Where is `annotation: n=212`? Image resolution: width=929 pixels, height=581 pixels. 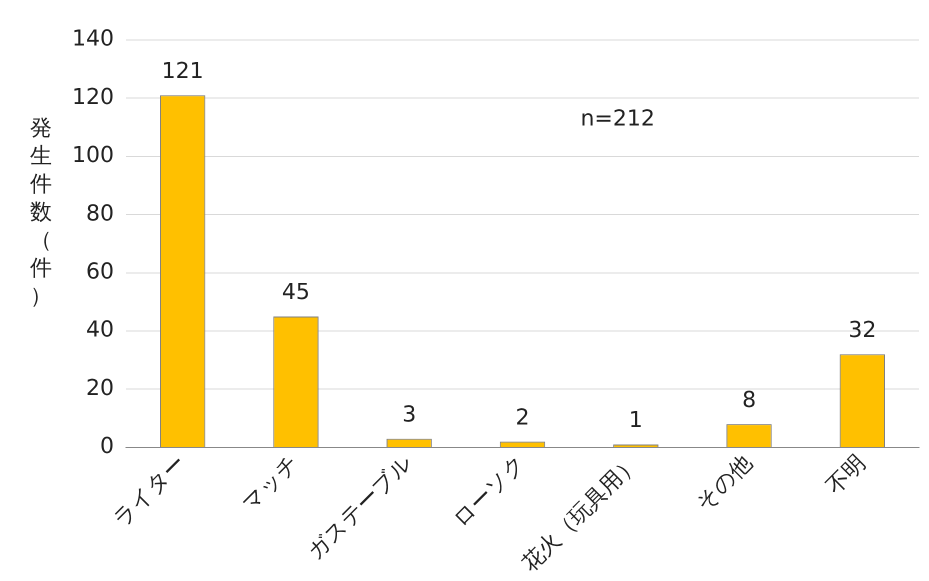 annotation: n=212 is located at coordinates (617, 119).